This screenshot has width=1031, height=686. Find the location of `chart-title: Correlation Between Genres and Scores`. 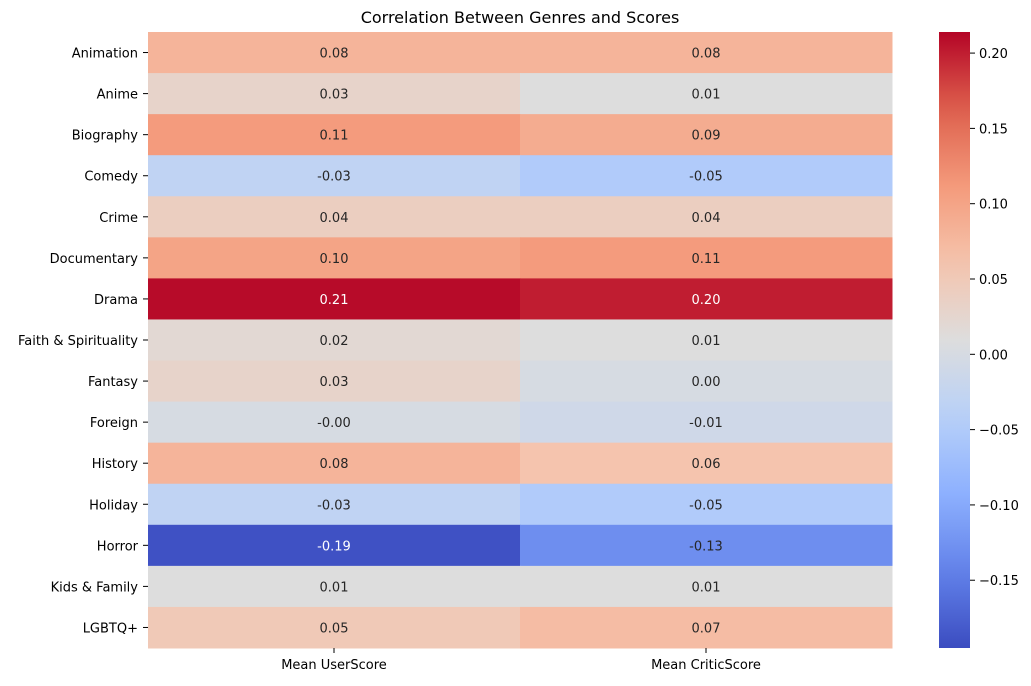

chart-title: Correlation Between Genres and Scores is located at coordinates (520, 17).